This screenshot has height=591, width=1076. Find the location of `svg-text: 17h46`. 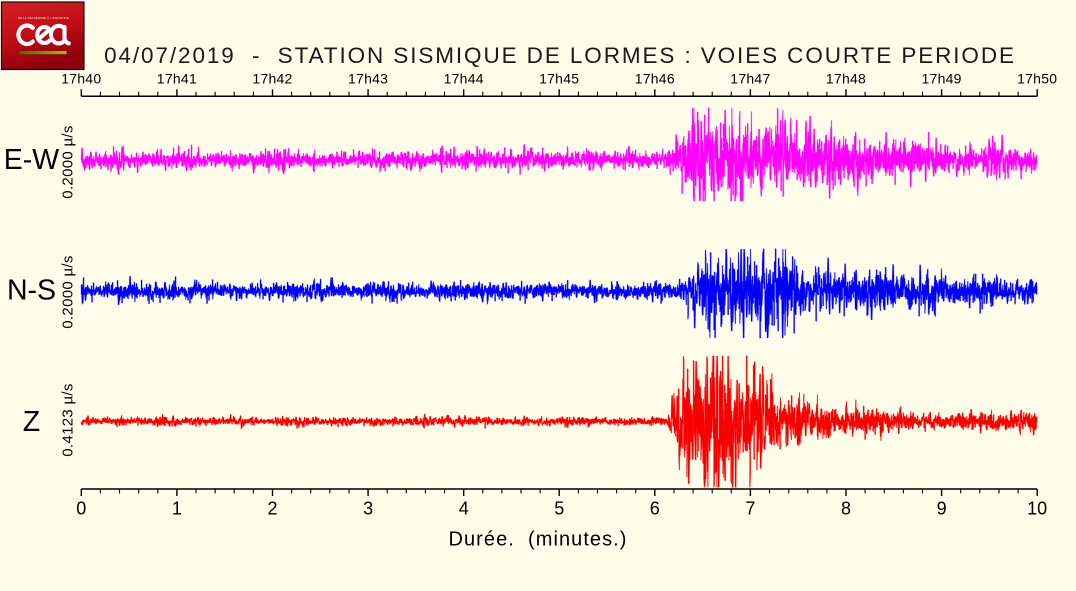

svg-text: 17h46 is located at coordinates (655, 79).